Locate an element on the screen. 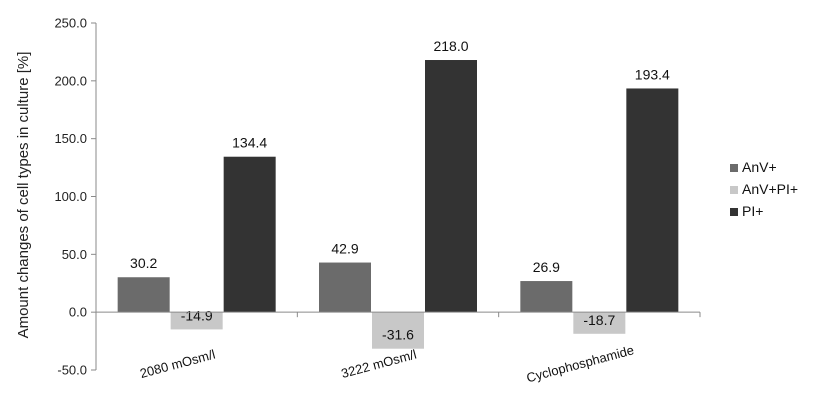 Image resolution: width=827 pixels, height=412 pixels. data-label: -31.6 is located at coordinates (398, 335).